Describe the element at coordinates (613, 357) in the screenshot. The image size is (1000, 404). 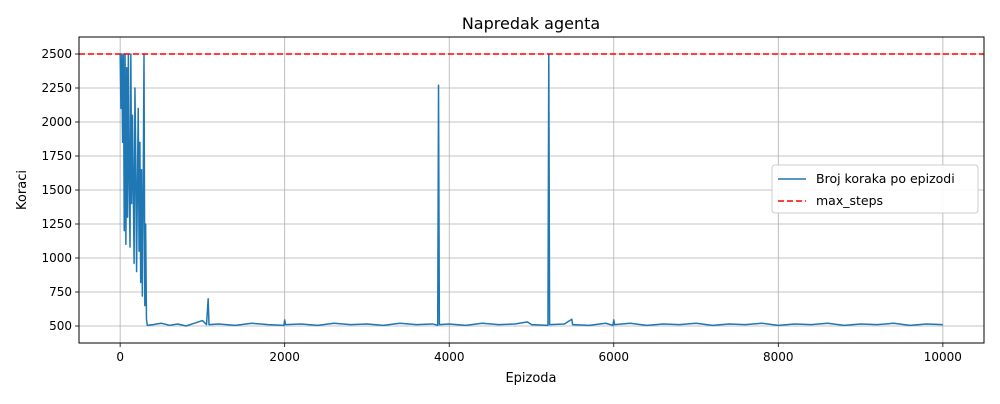
I see `x-tick-label: 6000` at that location.